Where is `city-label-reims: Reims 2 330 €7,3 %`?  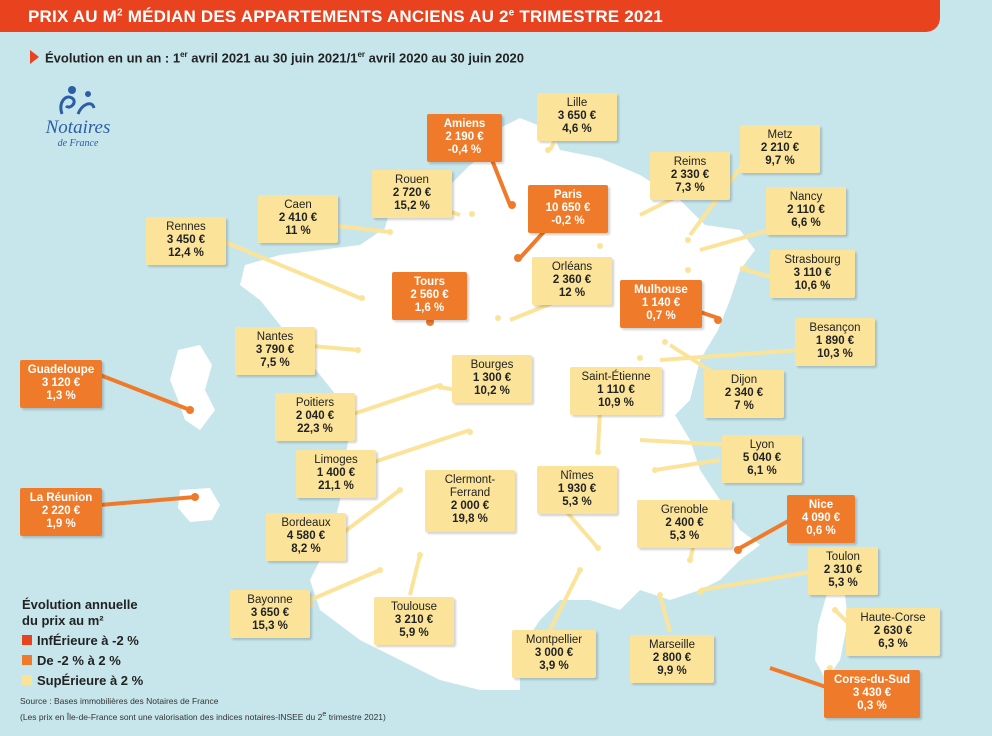
city-label-reims: Reims 2 330 €7,3 % is located at coordinates (690, 176).